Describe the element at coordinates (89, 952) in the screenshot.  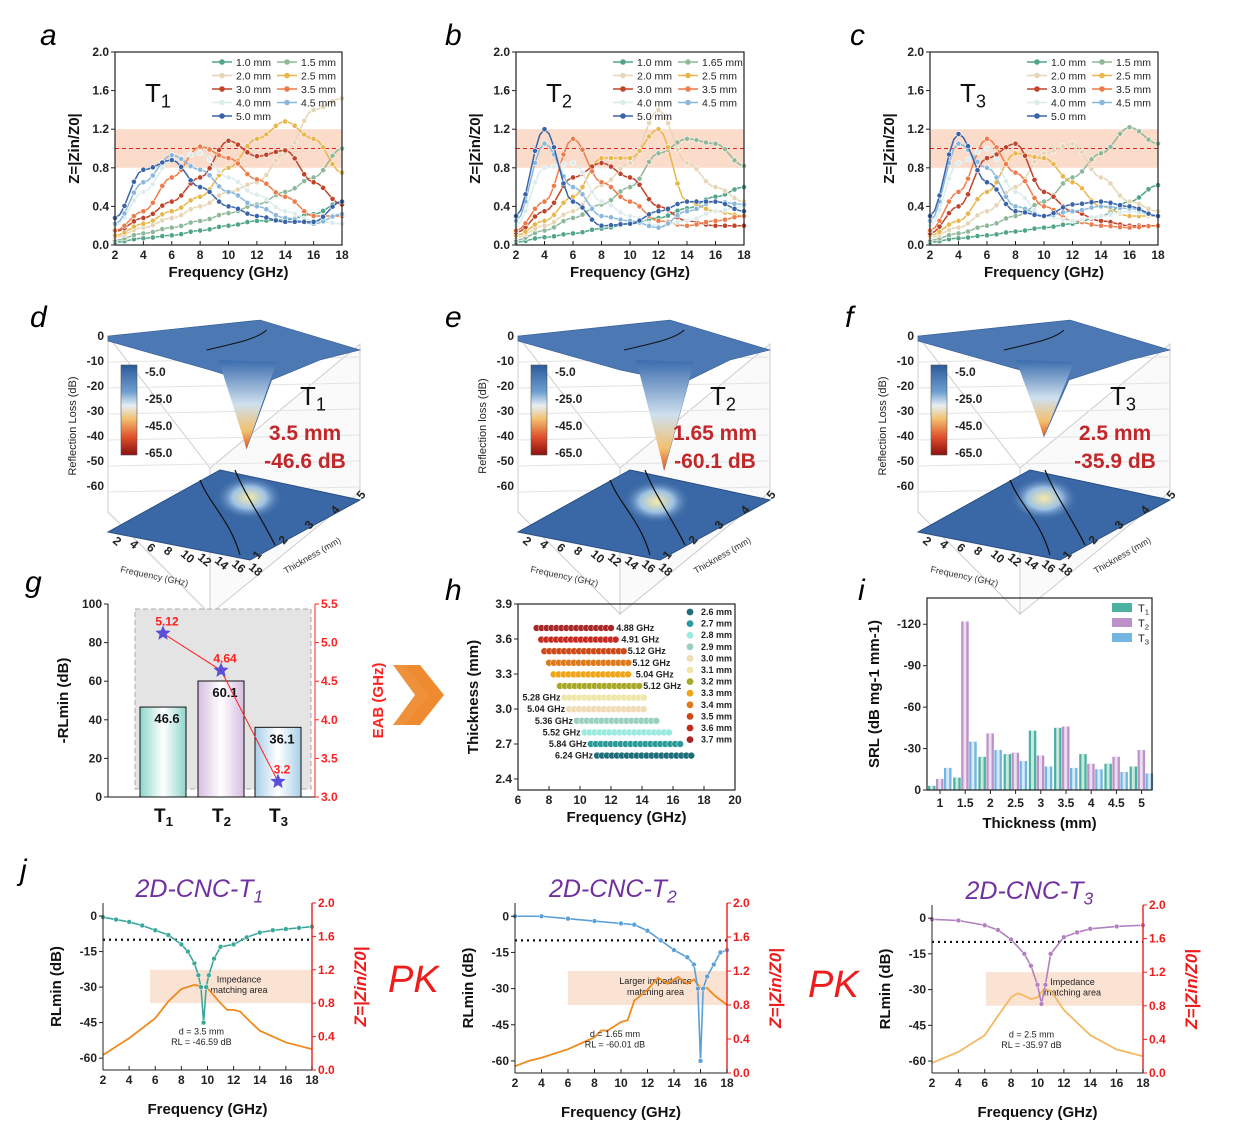
I see `y-tick-label: -15` at that location.